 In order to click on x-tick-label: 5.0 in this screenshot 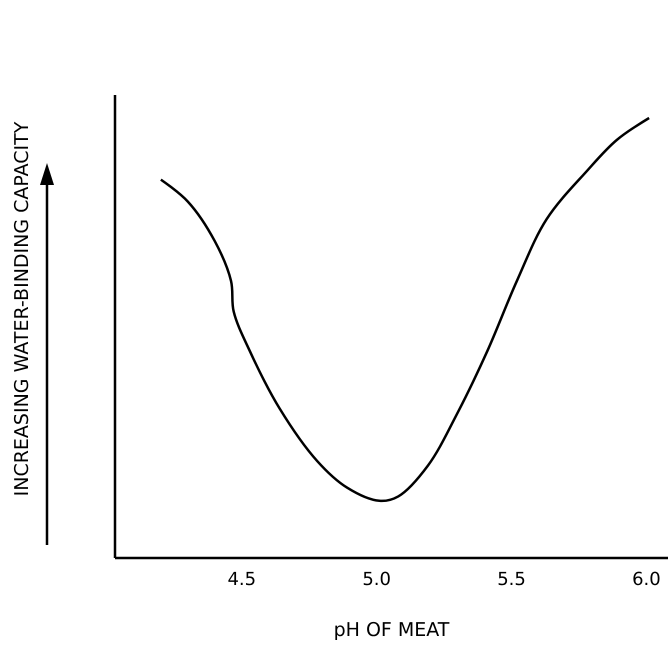, I will do `click(376, 579)`.